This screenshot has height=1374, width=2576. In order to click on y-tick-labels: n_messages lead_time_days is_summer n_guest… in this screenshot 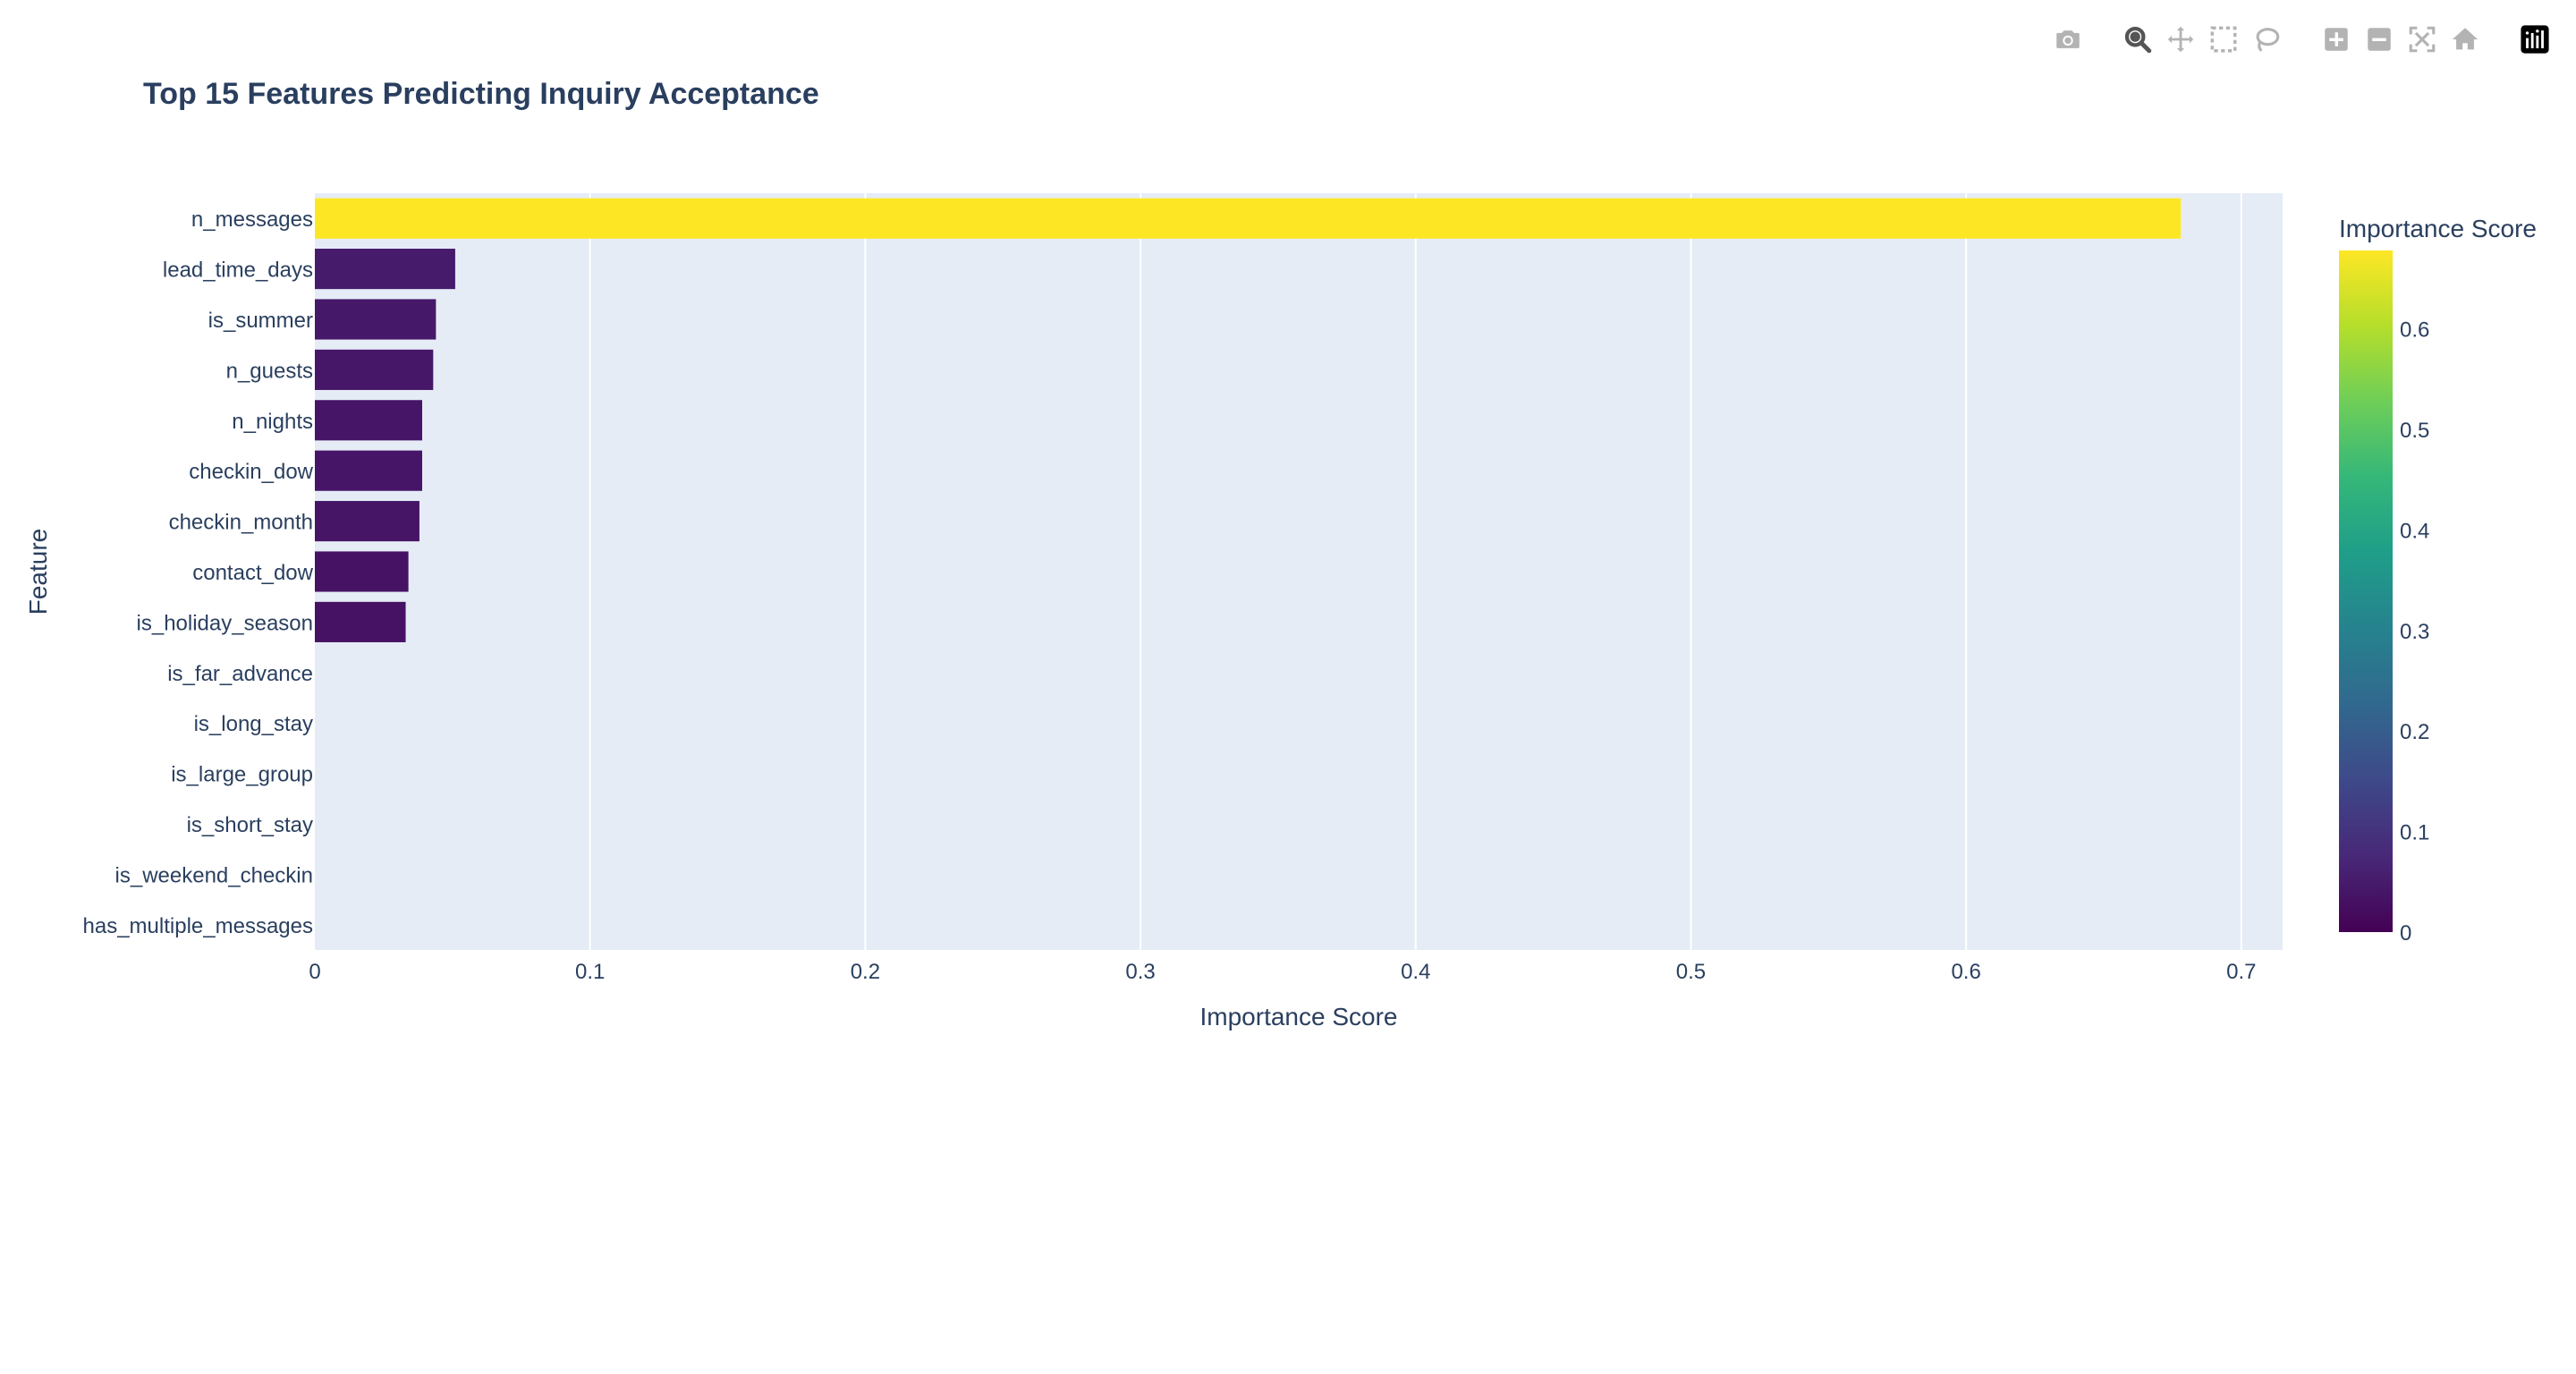, I will do `click(198, 573)`.